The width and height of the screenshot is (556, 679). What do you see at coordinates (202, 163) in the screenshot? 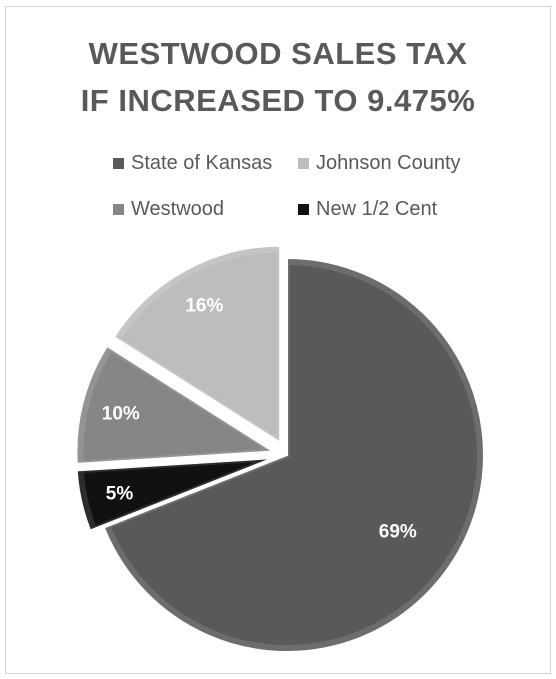
I see `legend-label: State of Kansas` at bounding box center [202, 163].